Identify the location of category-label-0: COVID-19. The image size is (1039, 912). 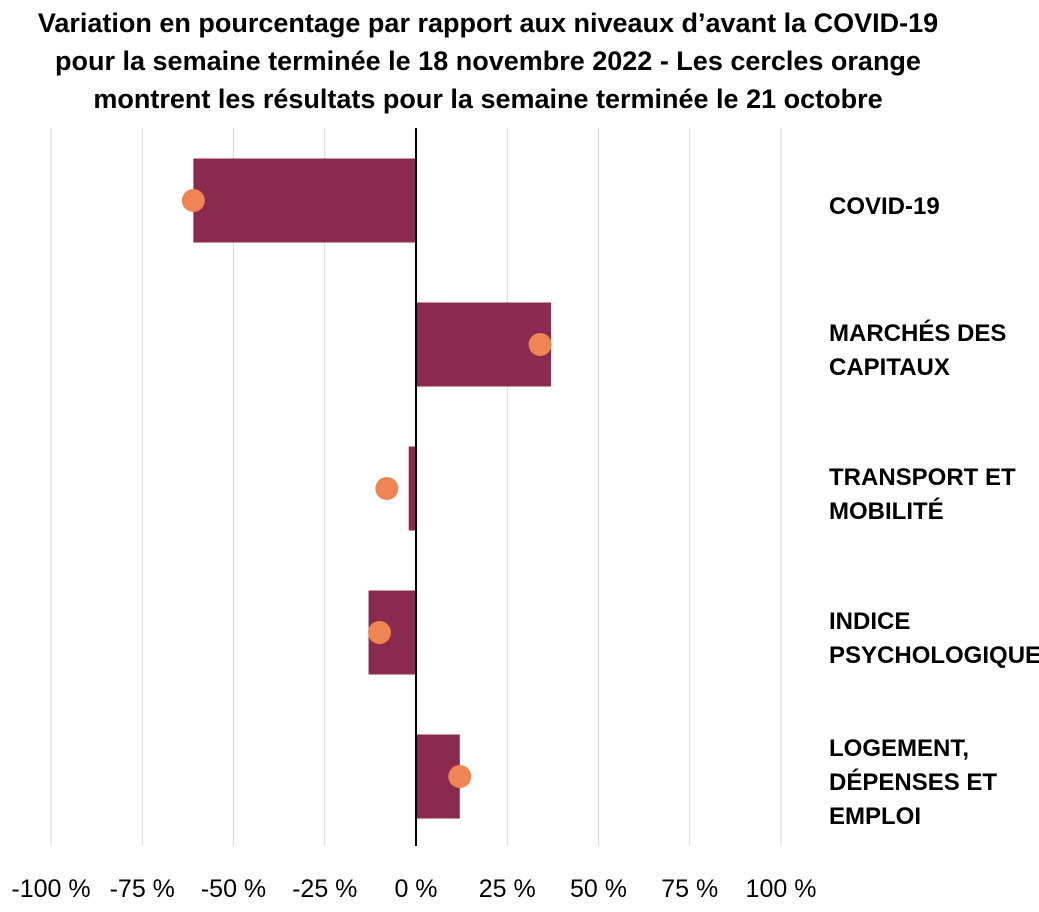
(884, 207).